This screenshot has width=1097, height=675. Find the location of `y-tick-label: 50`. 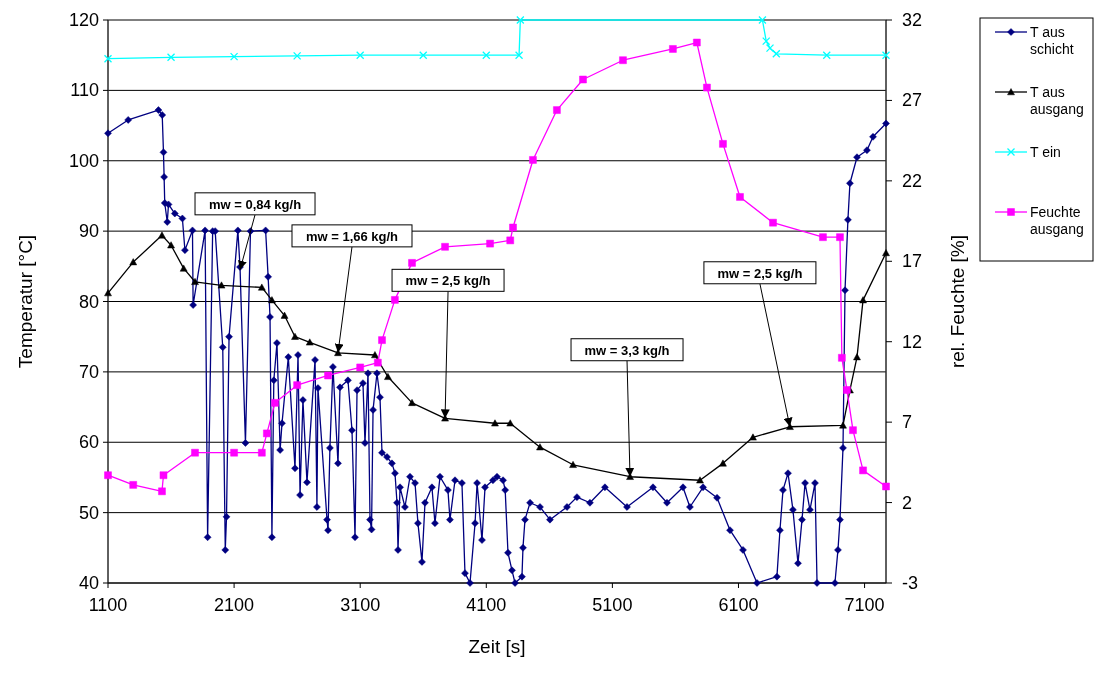

y-tick-label: 50 is located at coordinates (88, 512).